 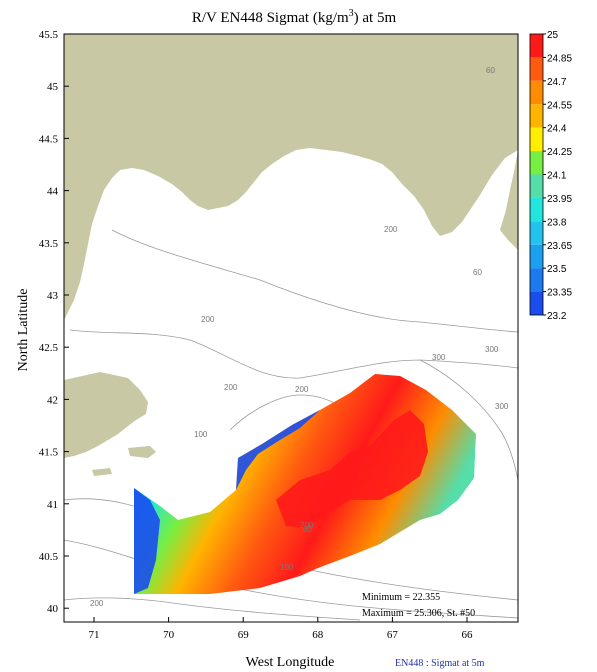 What do you see at coordinates (49, 244) in the screenshot?
I see `y-tick-label: 43.5` at bounding box center [49, 244].